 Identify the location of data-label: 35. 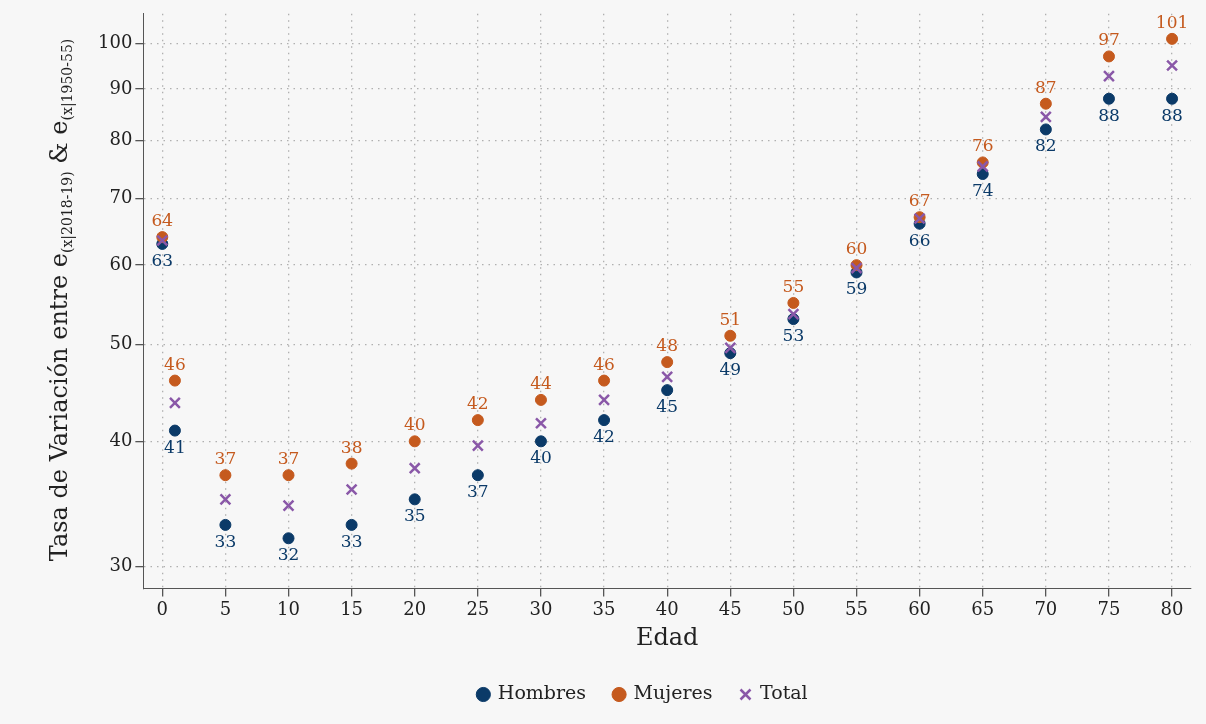
(414, 515).